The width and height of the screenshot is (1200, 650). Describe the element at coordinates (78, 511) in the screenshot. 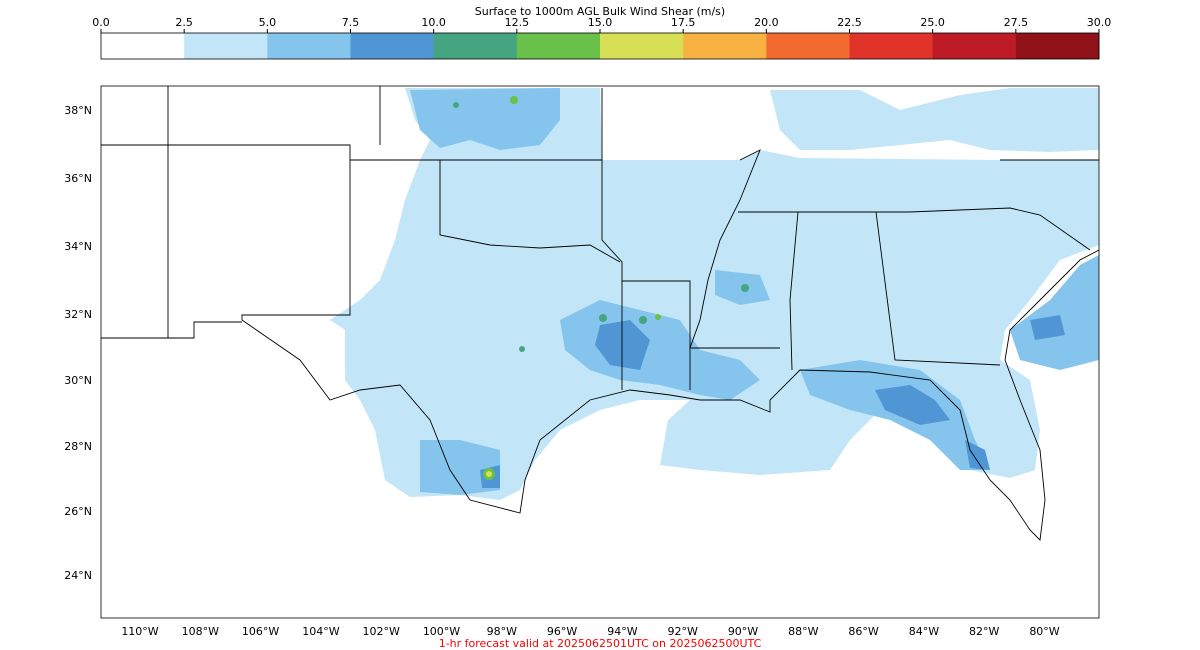

I see `latitude-label: 26°N` at that location.